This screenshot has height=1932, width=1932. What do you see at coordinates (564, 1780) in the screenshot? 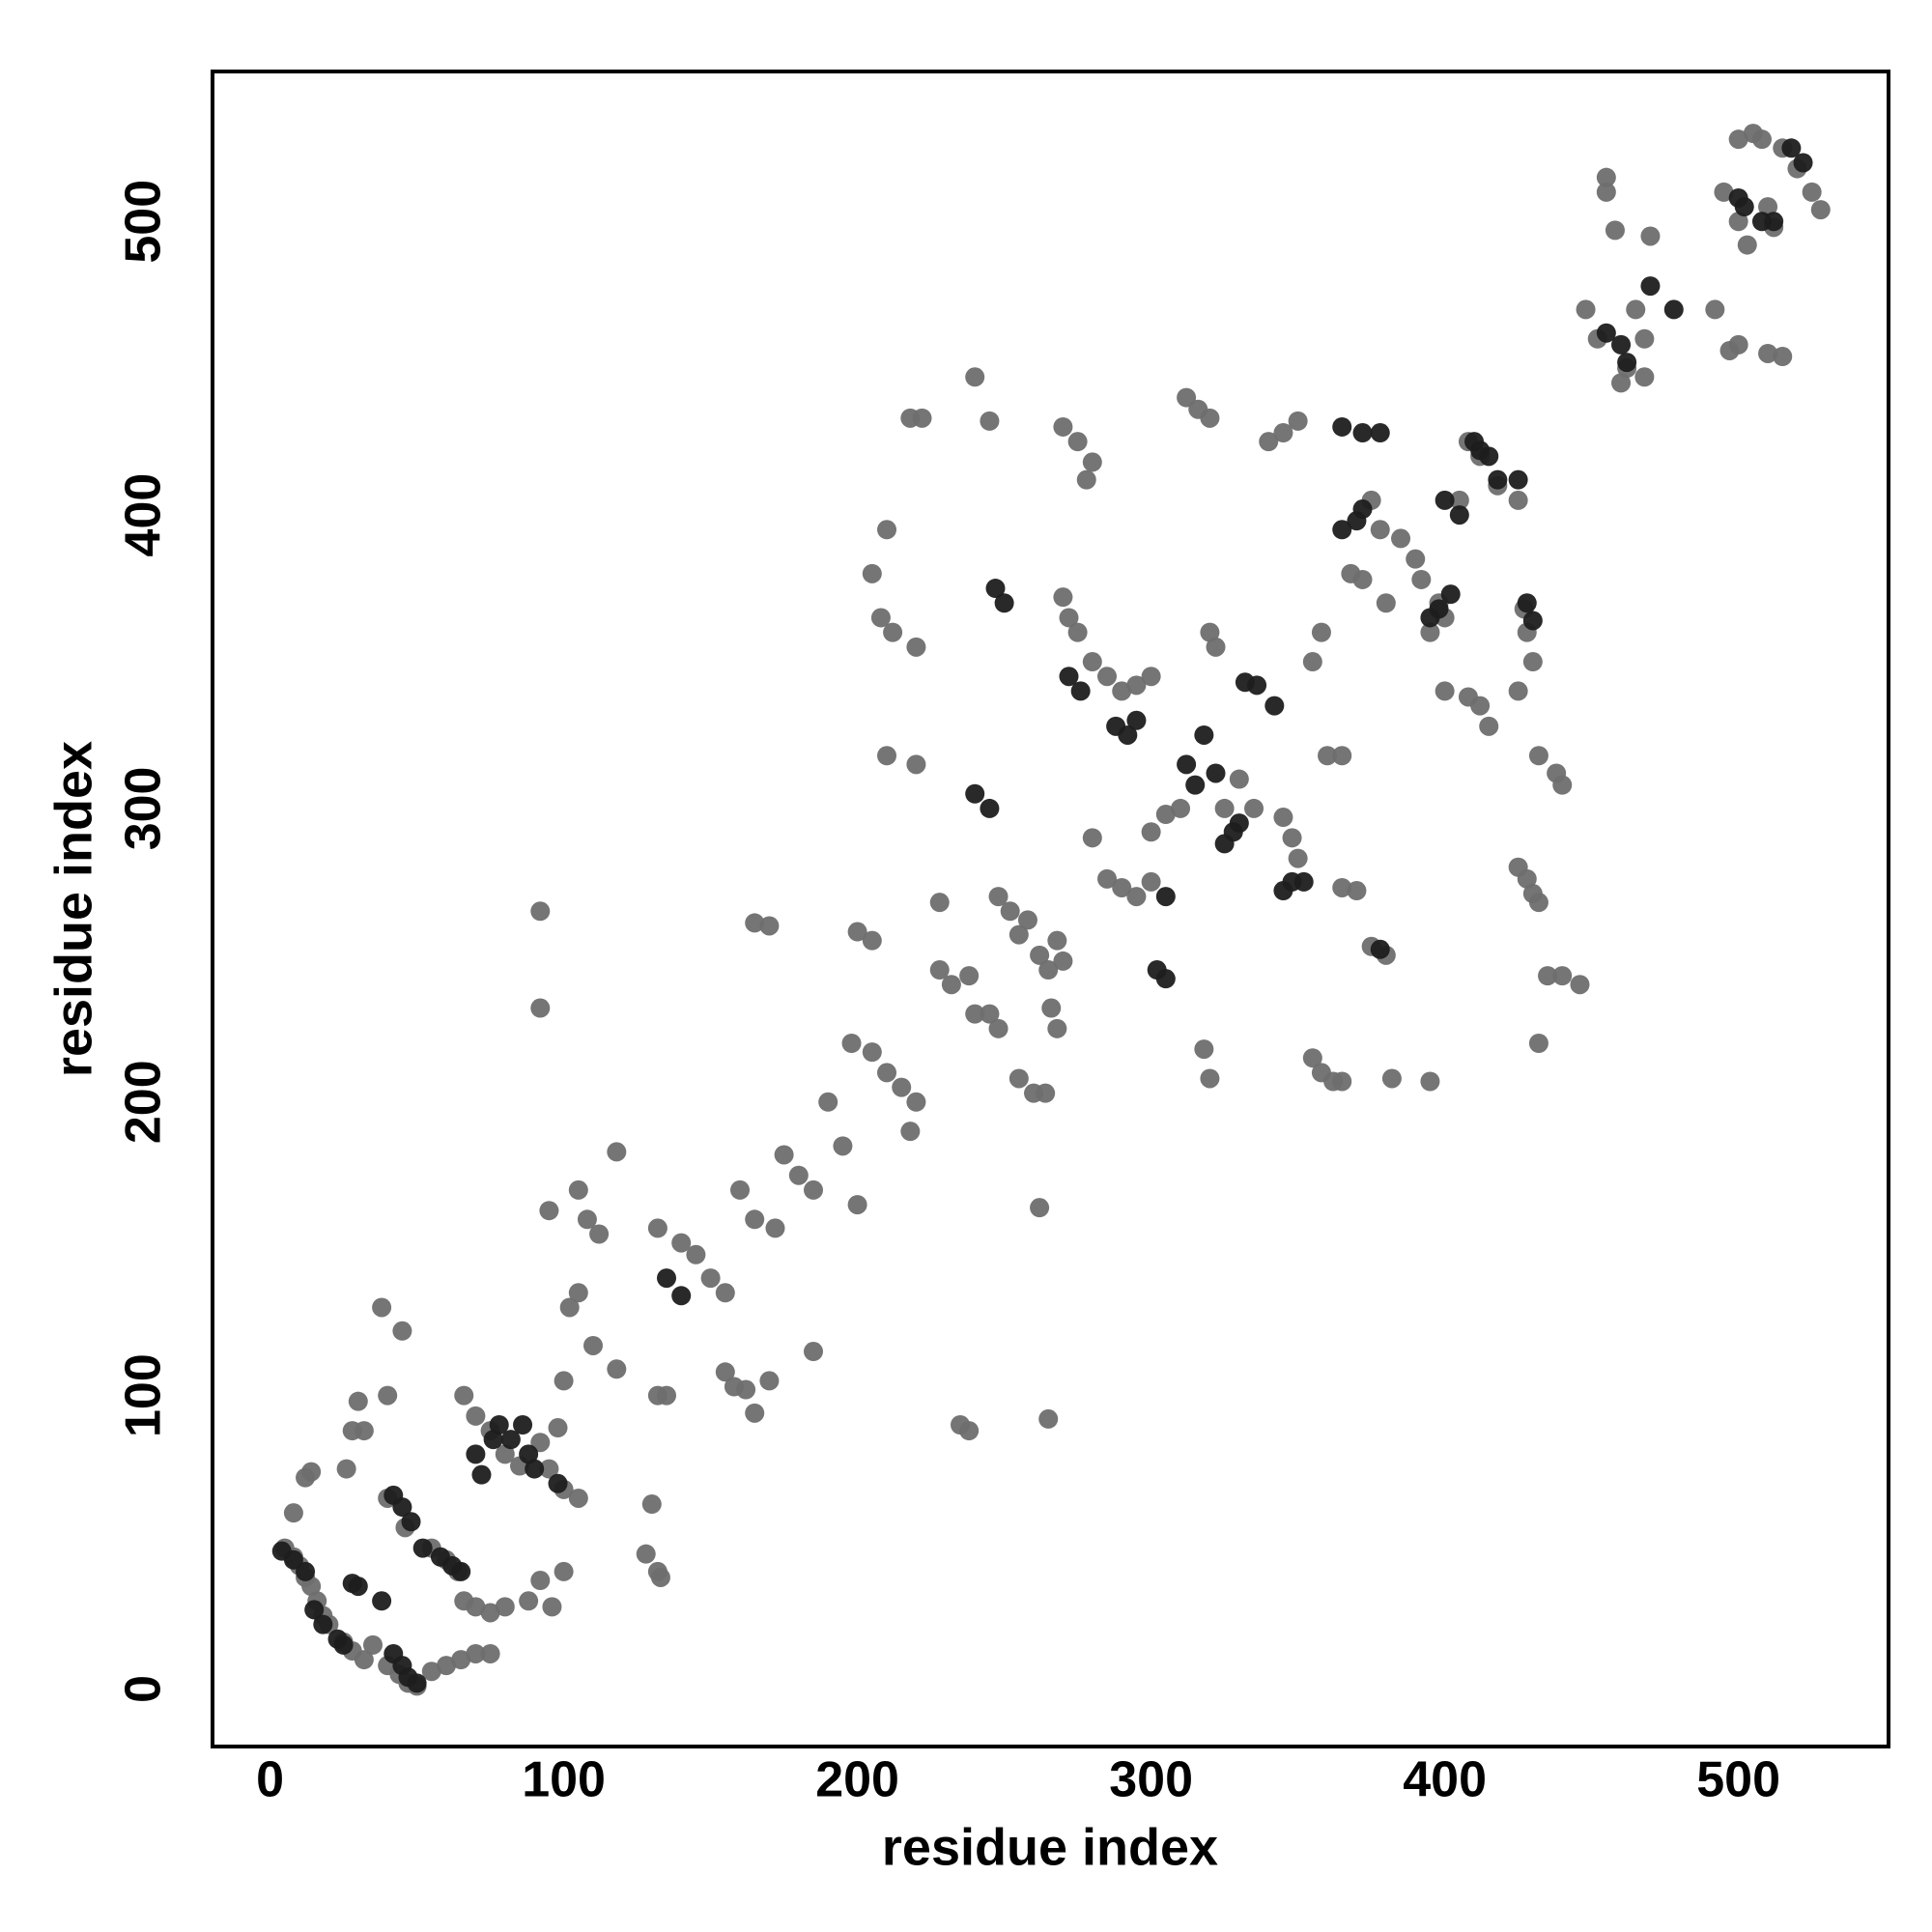
I see `x-tick-label: 100` at bounding box center [564, 1780].